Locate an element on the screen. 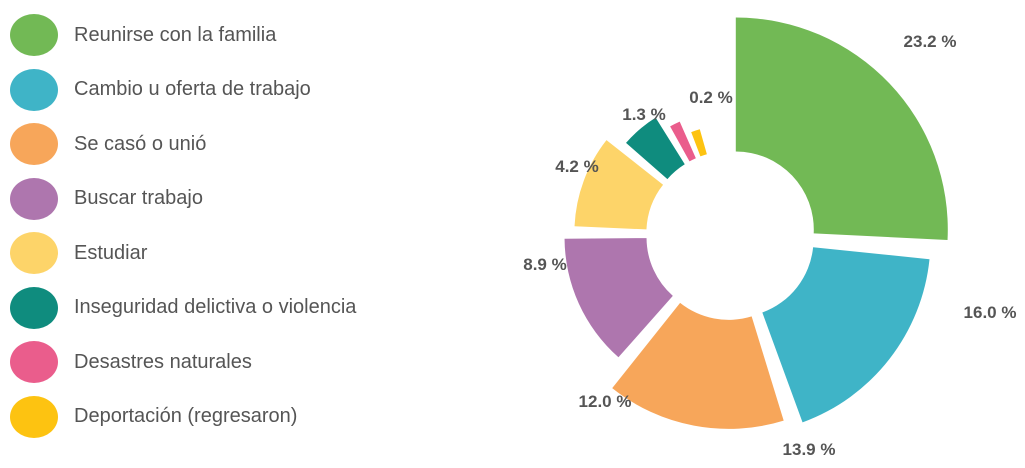  legend-label: Se casó o unió is located at coordinates (140, 143).